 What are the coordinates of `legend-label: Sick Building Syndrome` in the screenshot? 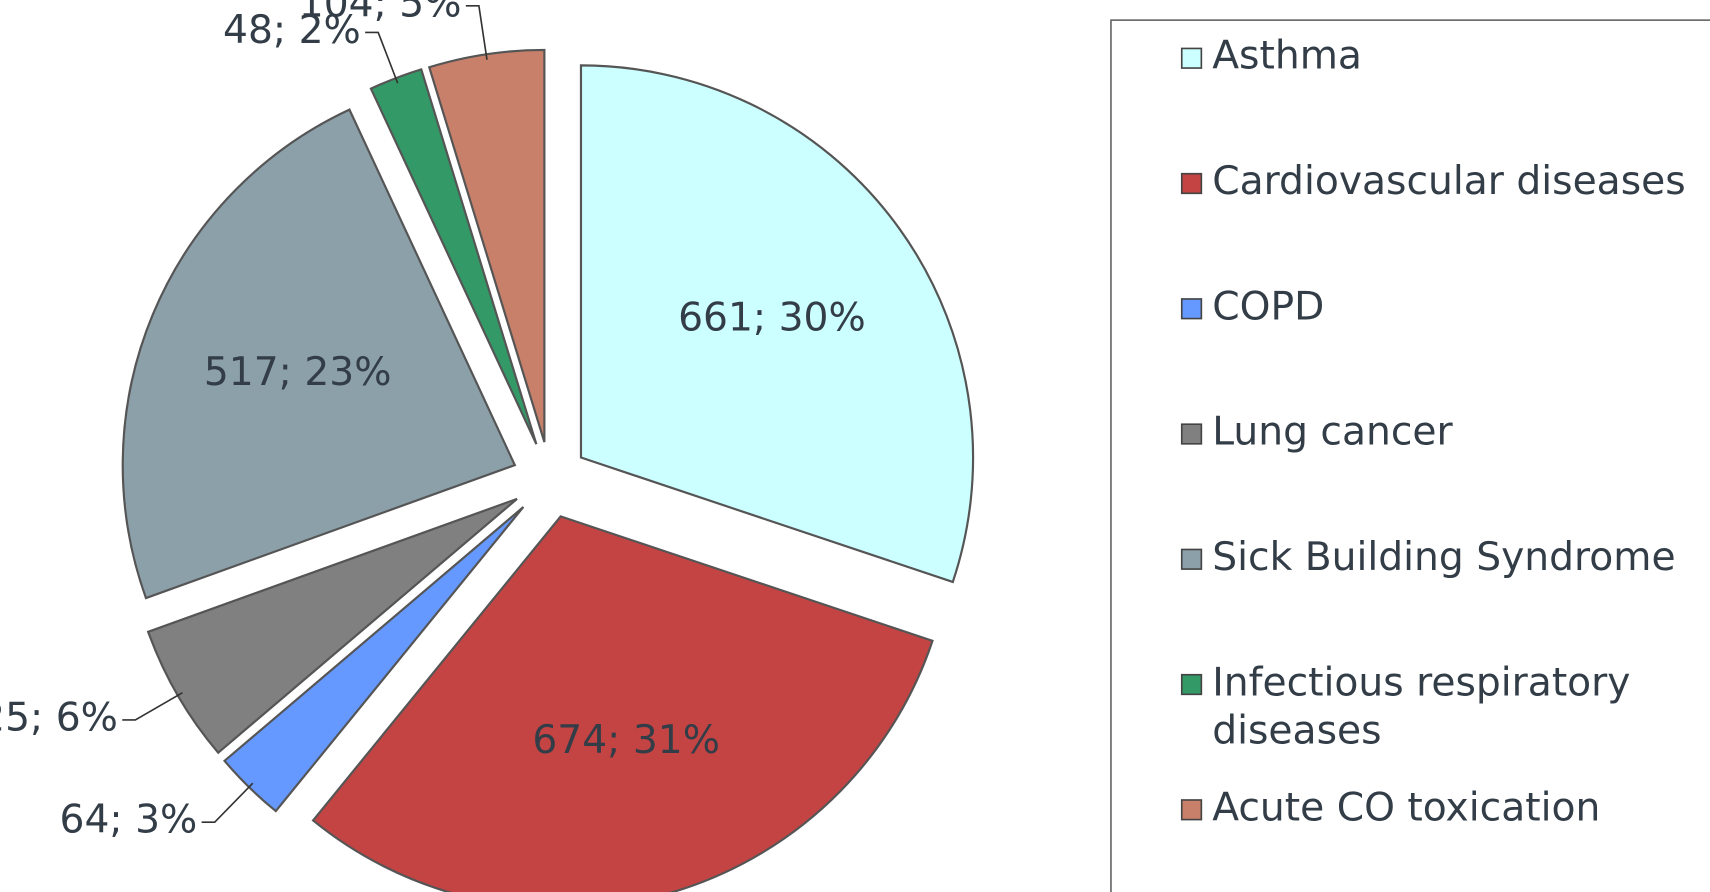 It's located at (1443, 557).